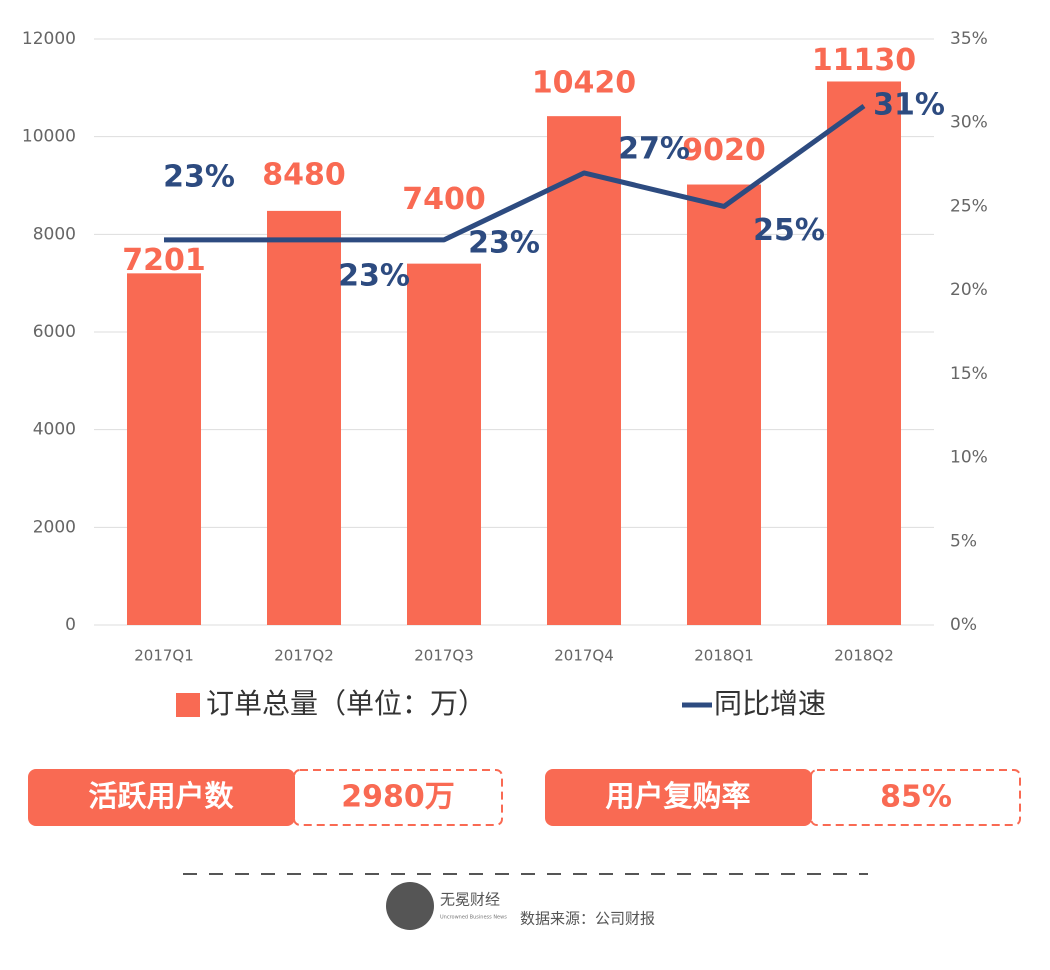  I want to click on logo, so click(410, 906).